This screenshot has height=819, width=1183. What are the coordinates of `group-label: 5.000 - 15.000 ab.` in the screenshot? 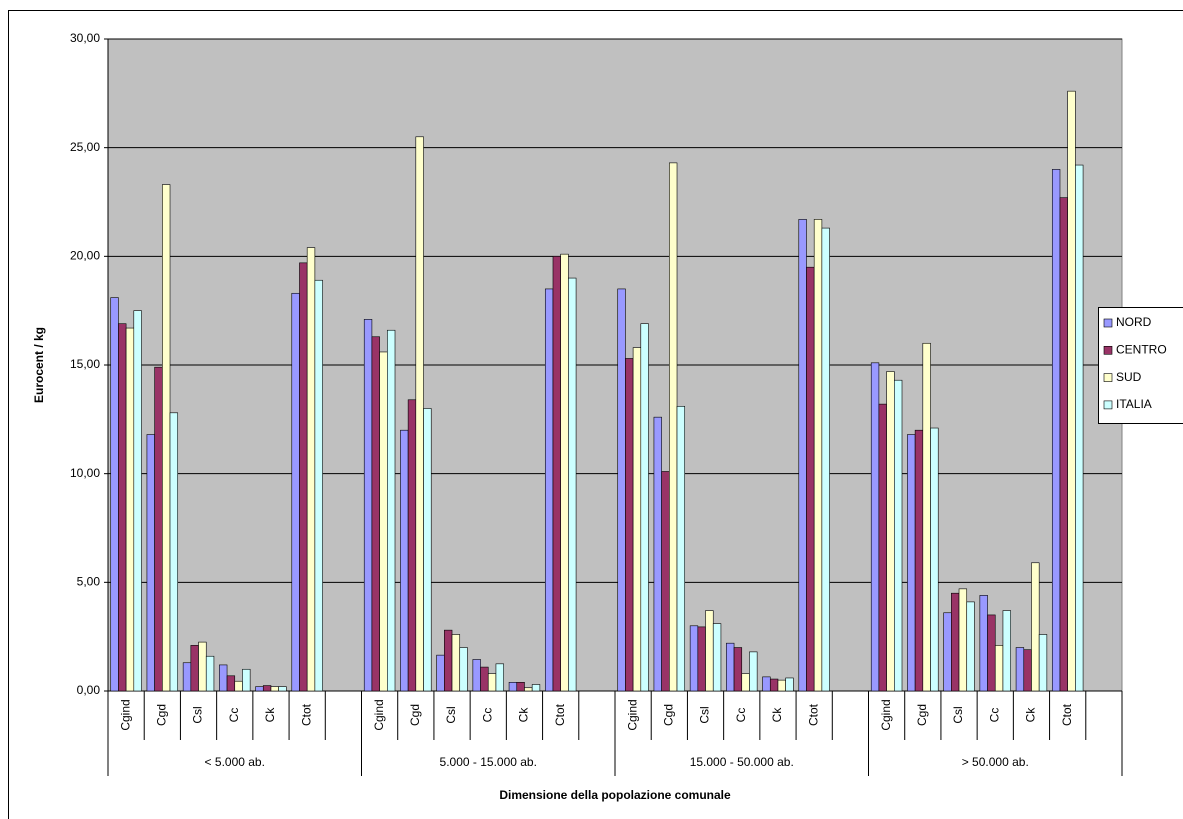 It's located at (488, 762).